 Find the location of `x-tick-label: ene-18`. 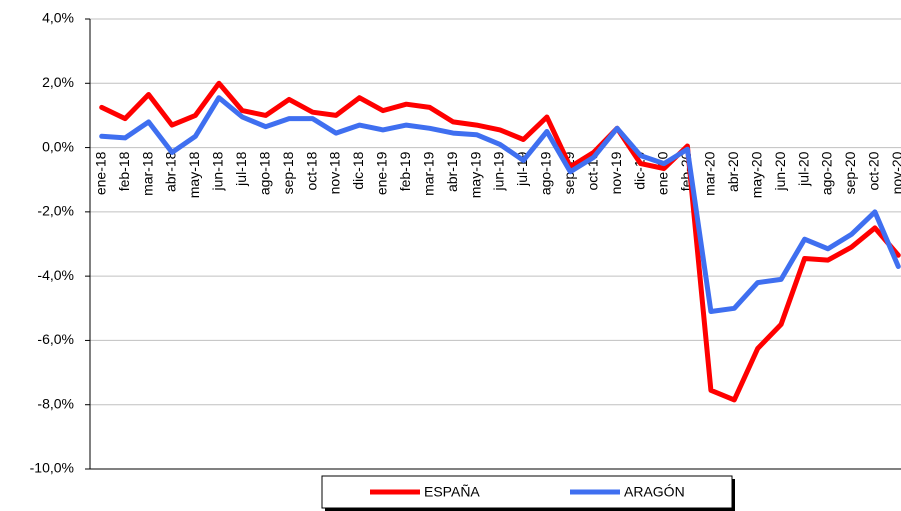

x-tick-label: ene-18 is located at coordinates (100, 173).